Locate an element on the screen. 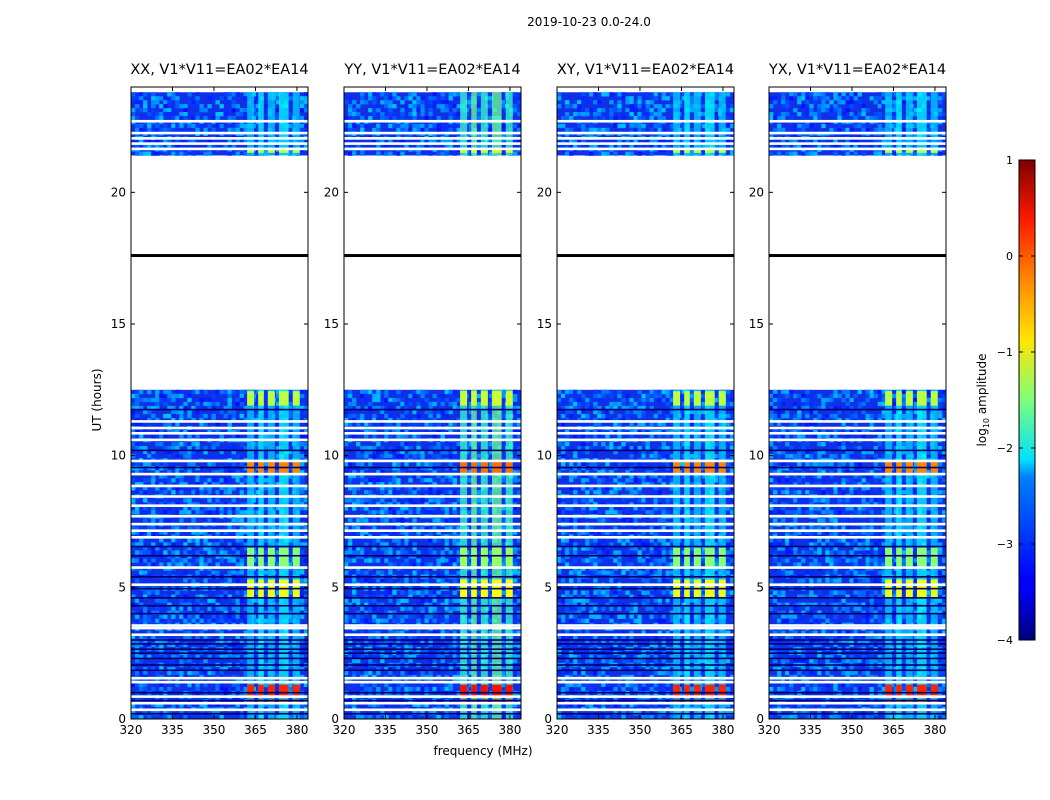 Image resolution: width=1050 pixels, height=800 pixels. y-tick-label: 15 is located at coordinates (118, 324).